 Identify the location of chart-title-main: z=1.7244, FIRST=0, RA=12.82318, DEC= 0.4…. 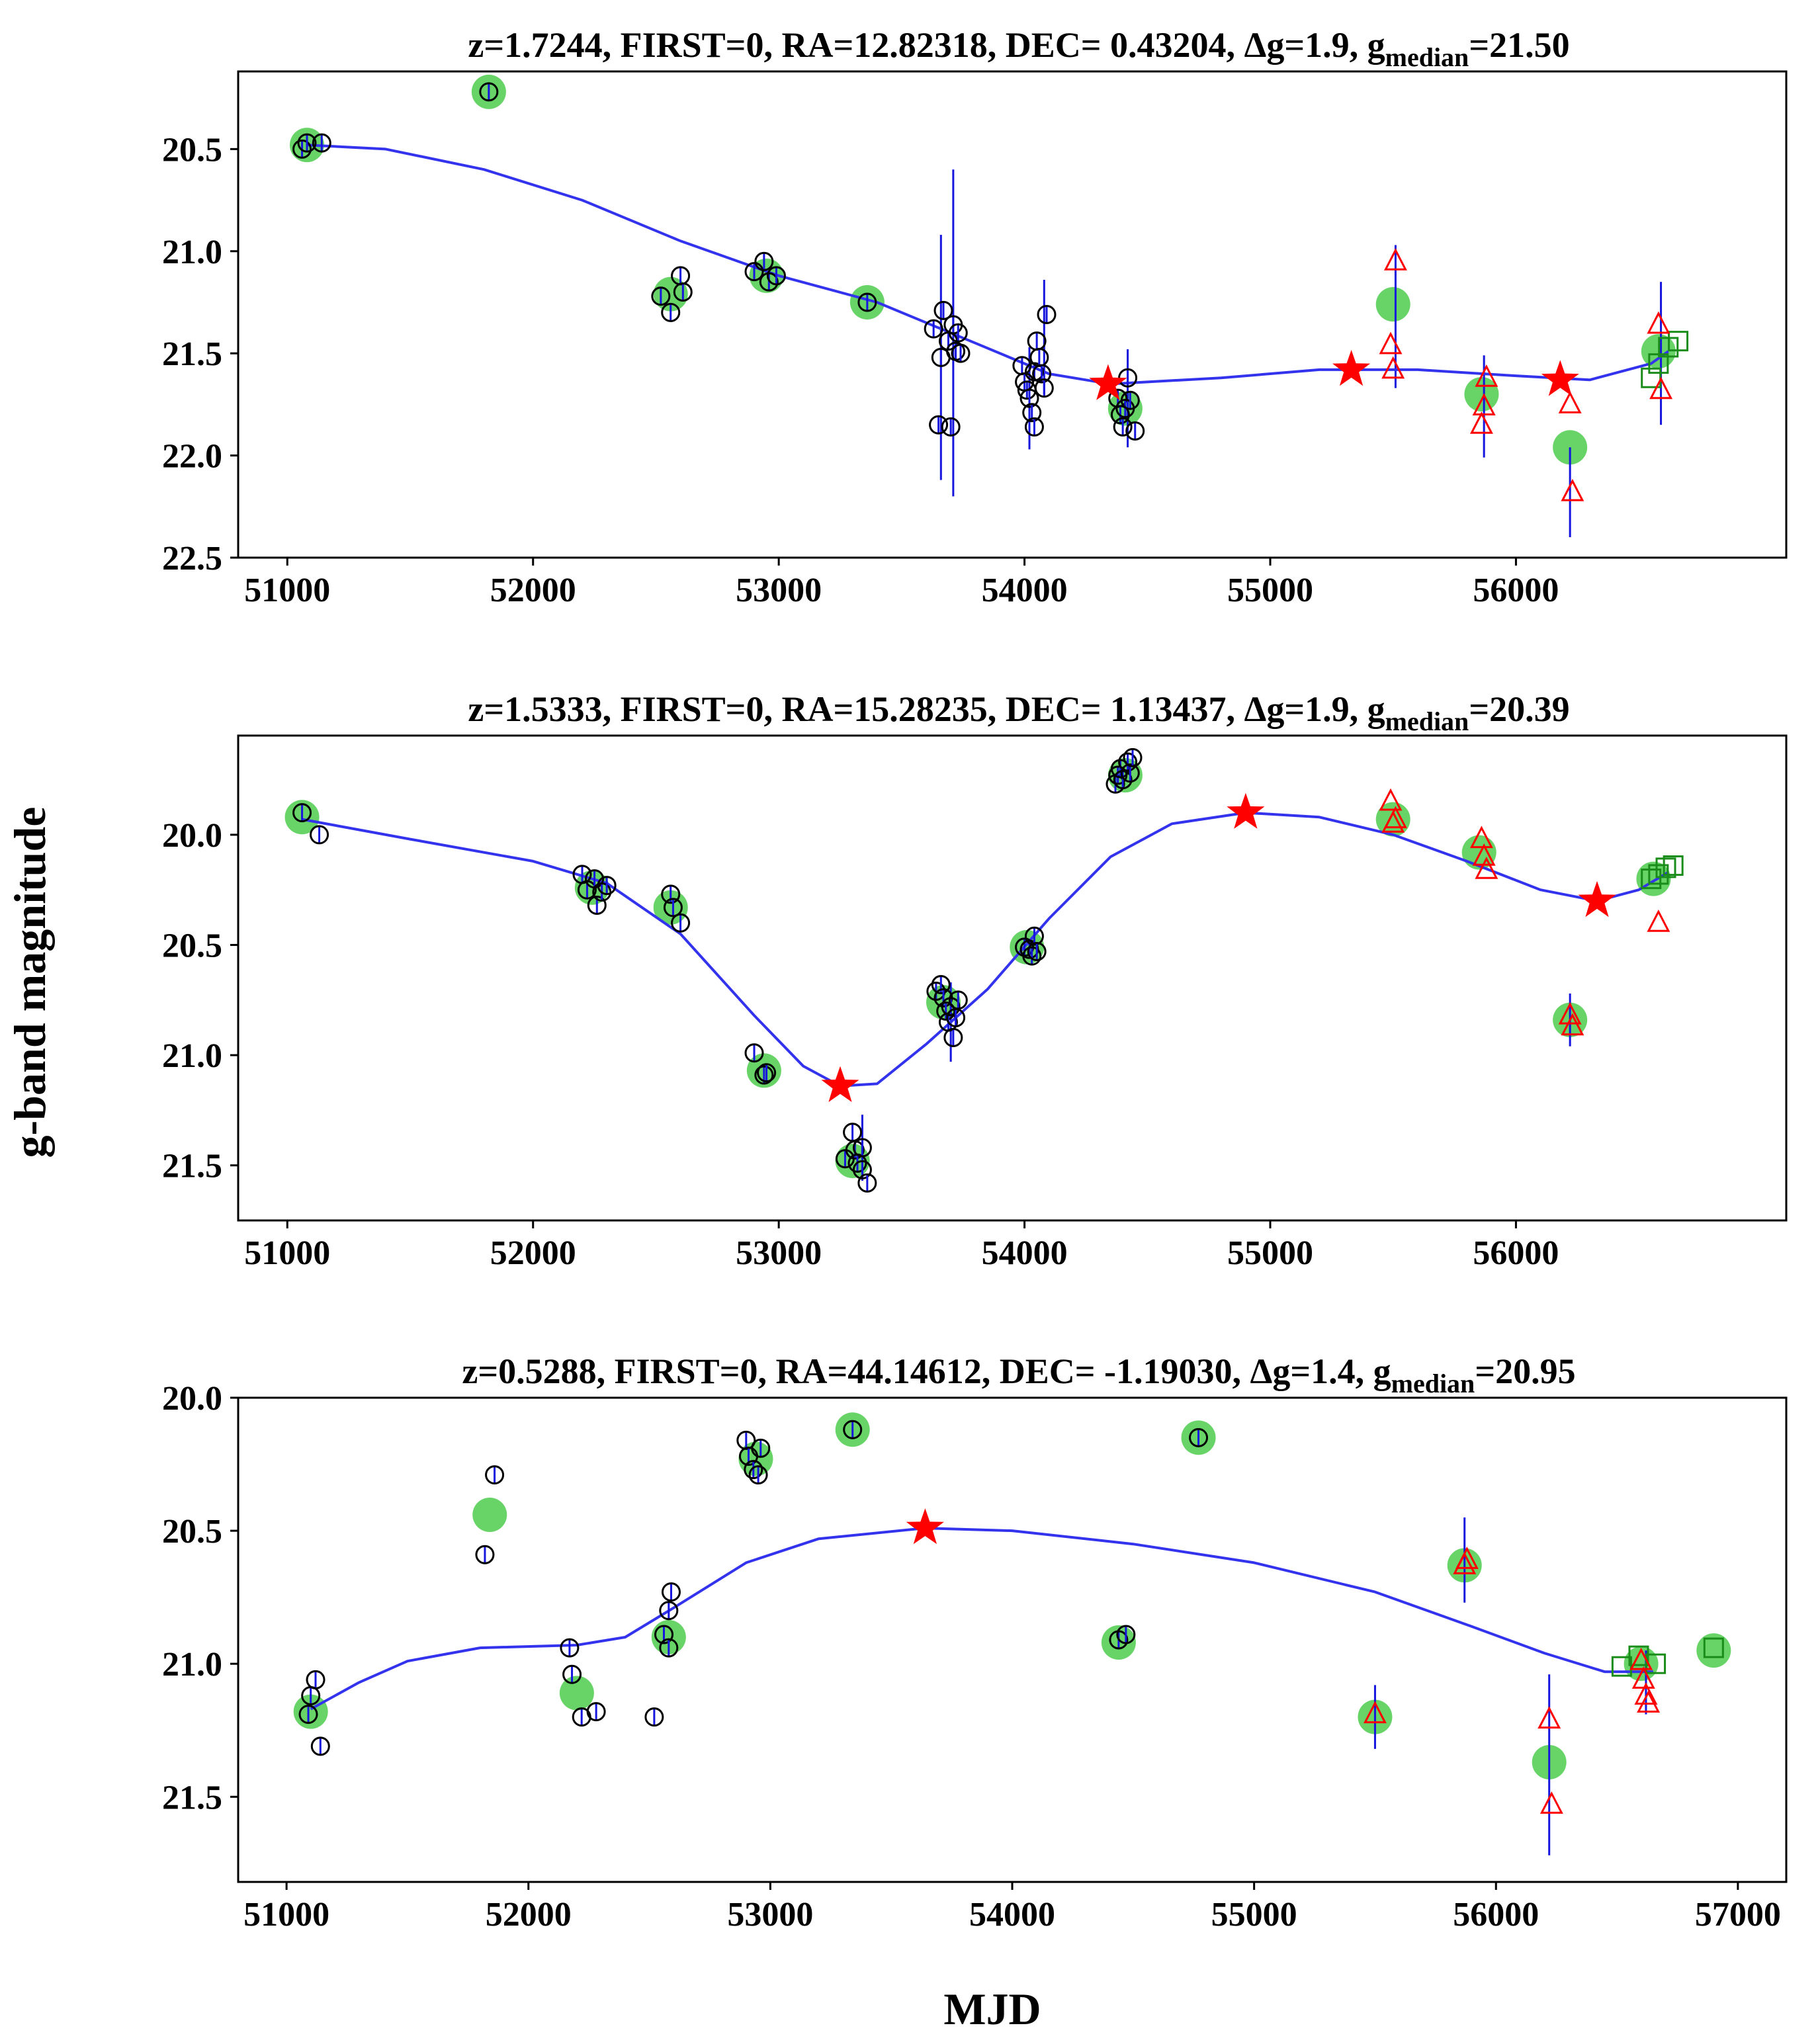
(926, 45).